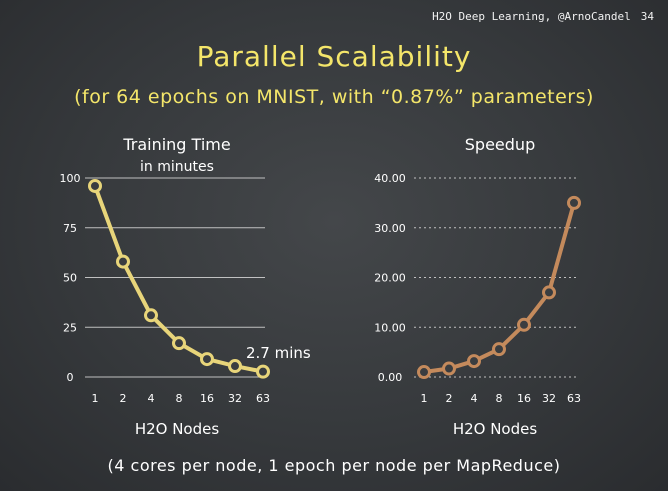 This screenshot has height=491, width=668. What do you see at coordinates (500, 144) in the screenshot?
I see `chart-title: Speedup` at bounding box center [500, 144].